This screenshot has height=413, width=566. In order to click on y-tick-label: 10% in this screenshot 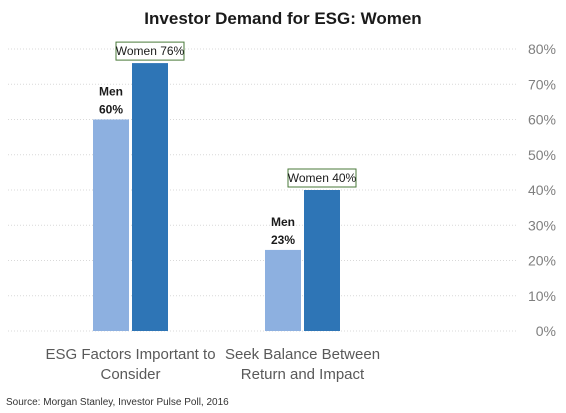, I will do `click(542, 296)`.